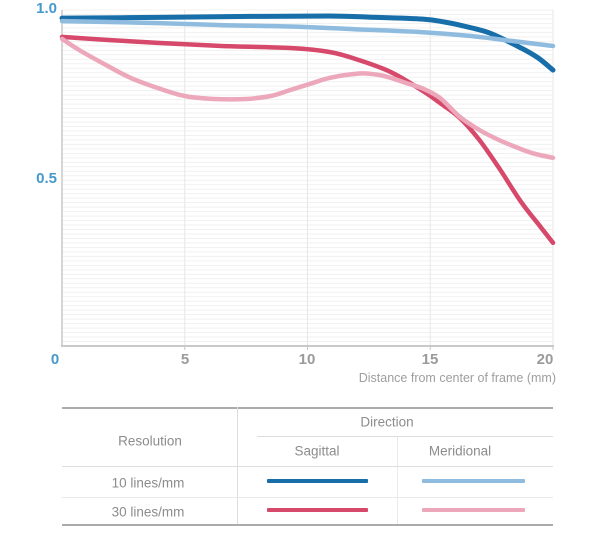 The height and width of the screenshot is (550, 604). Describe the element at coordinates (317, 481) in the screenshot. I see `legend-swatch-10-sagittal` at that location.